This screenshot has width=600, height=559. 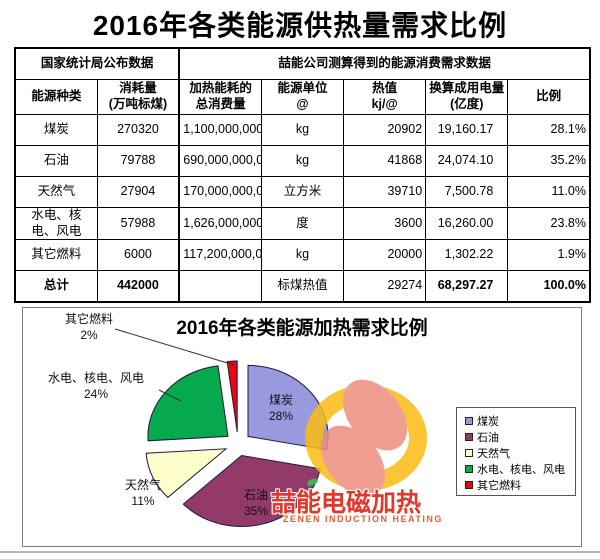 What do you see at coordinates (280, 400) in the screenshot?
I see `pie-slice-label-name: 煤炭` at bounding box center [280, 400].